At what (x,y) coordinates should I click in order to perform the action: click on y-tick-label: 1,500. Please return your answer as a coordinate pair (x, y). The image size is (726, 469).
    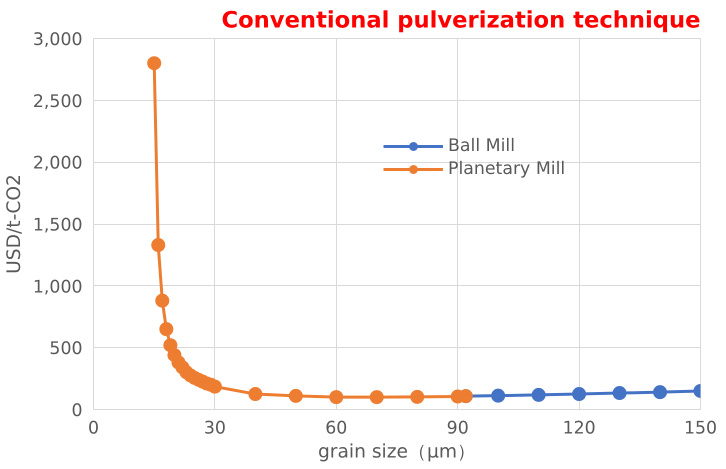
    Looking at the image, I should click on (57, 226).